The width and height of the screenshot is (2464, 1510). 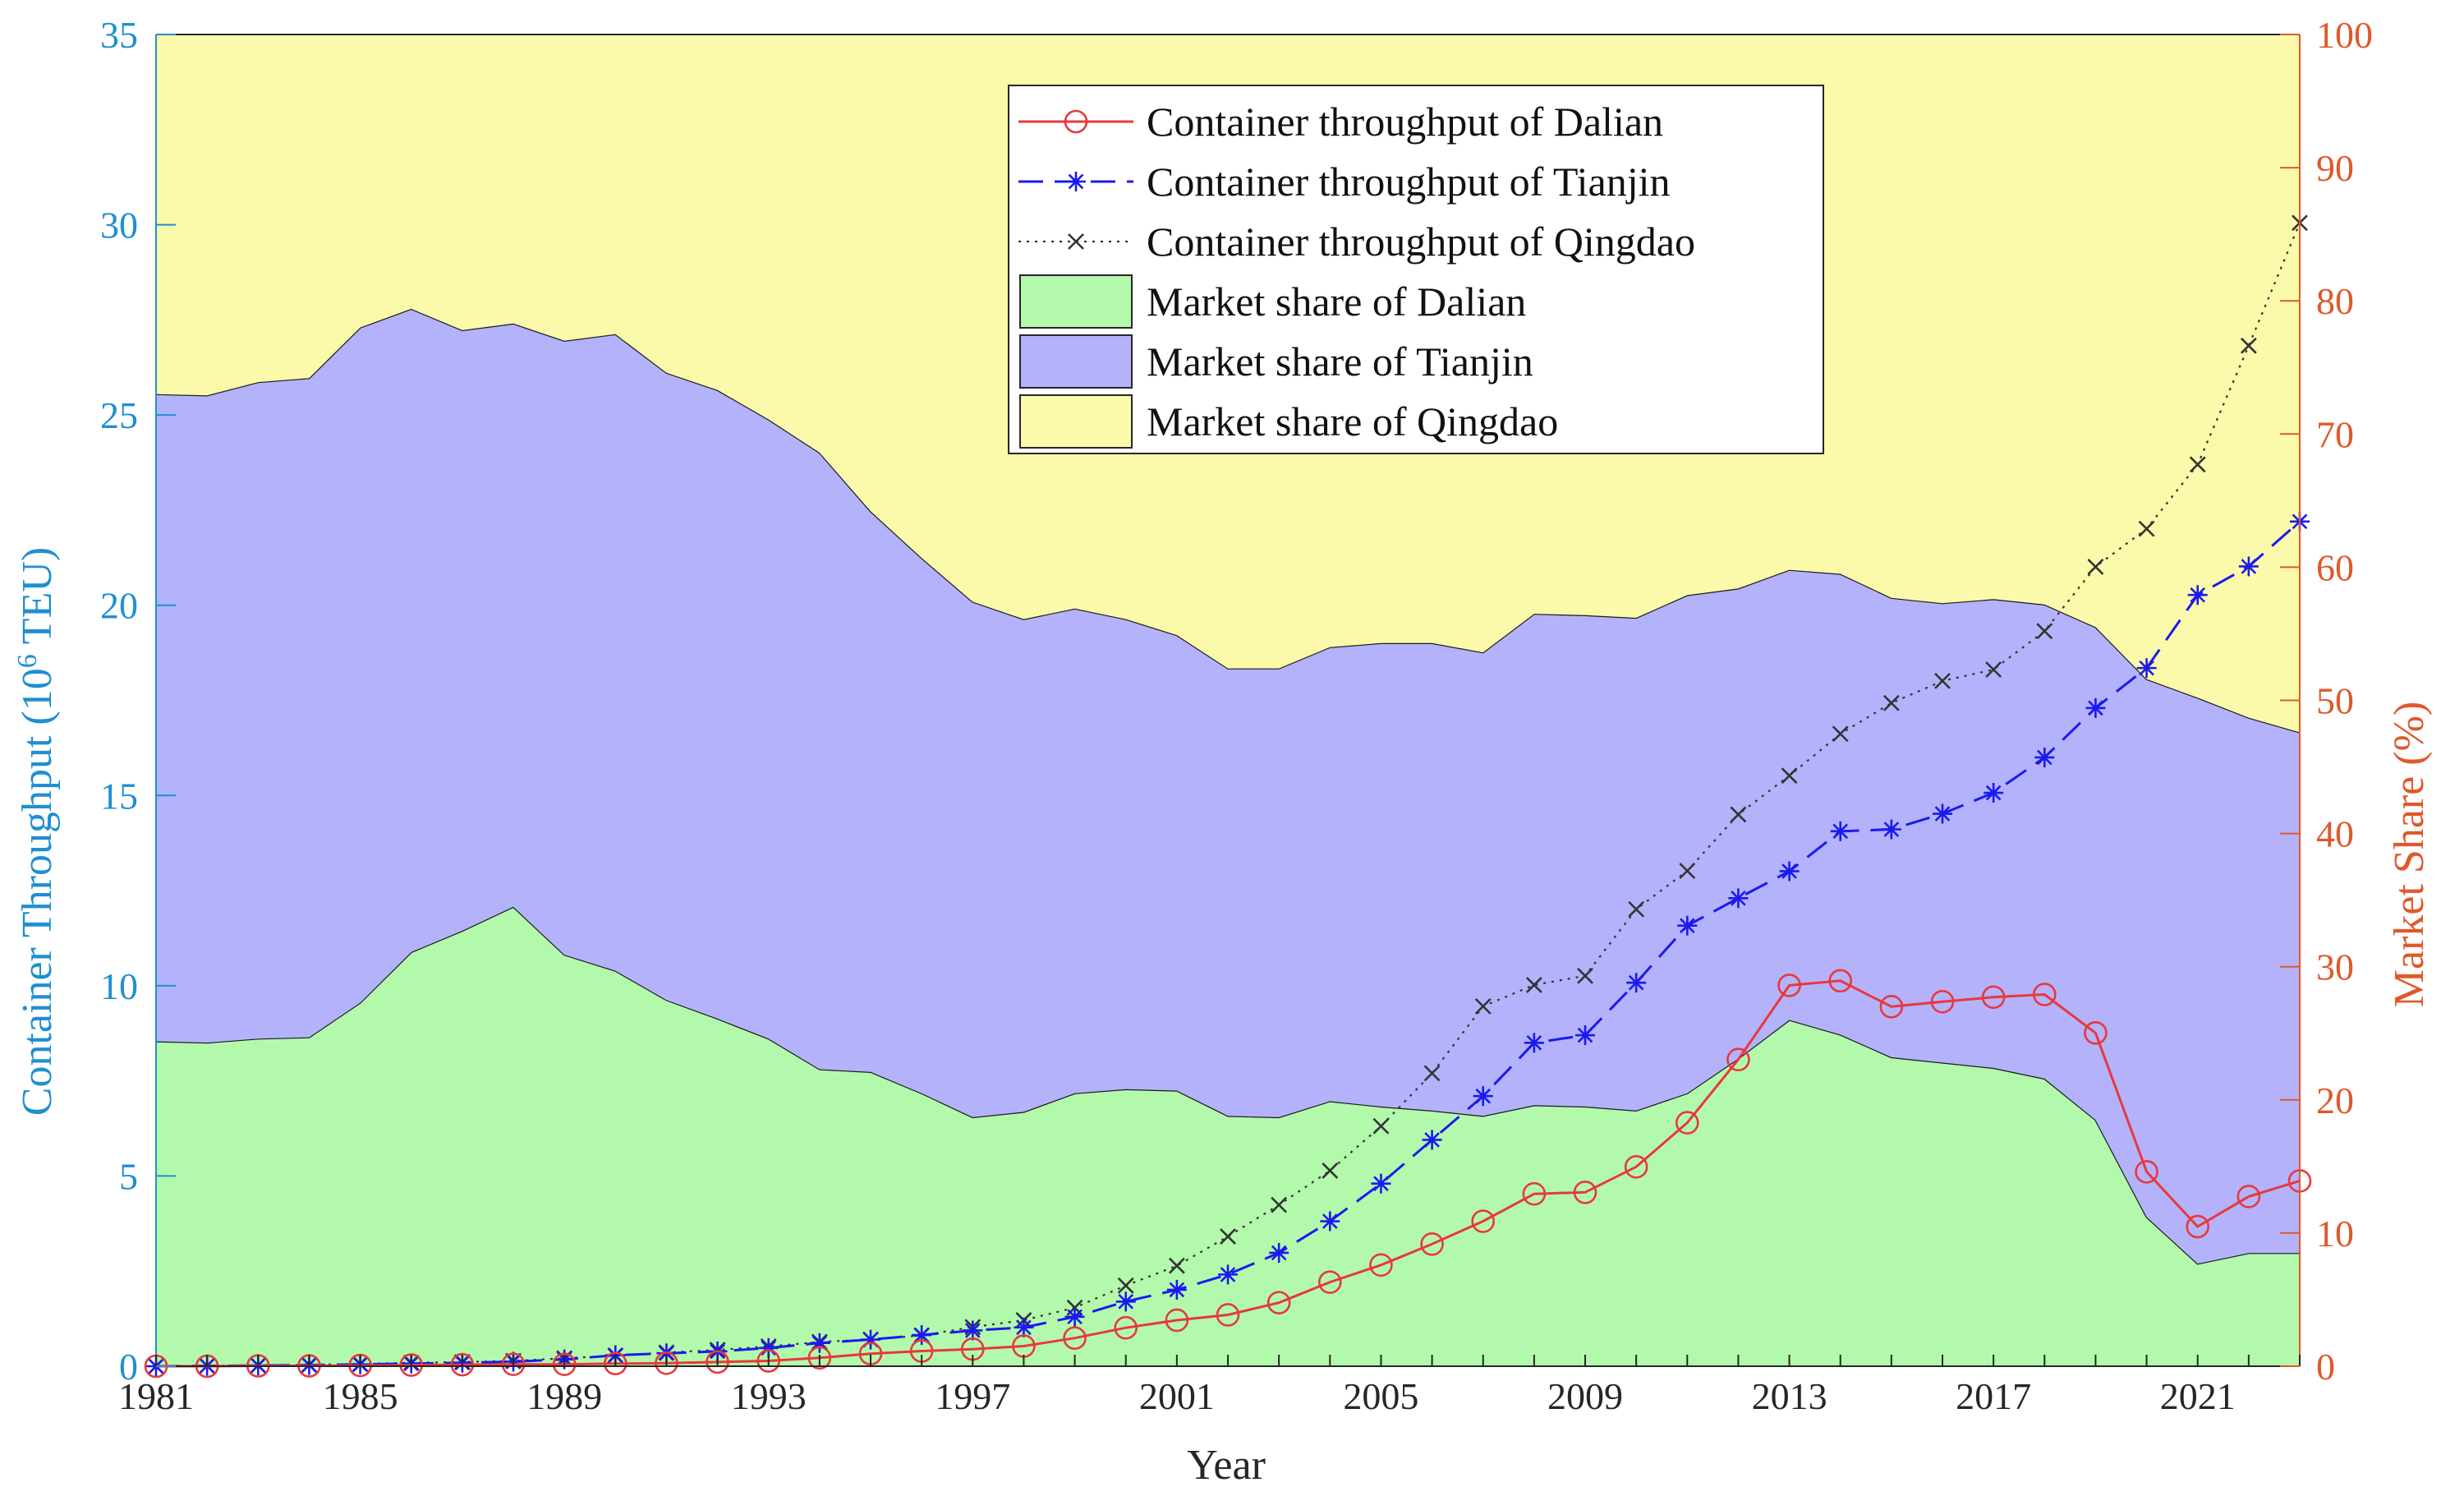 What do you see at coordinates (2335, 434) in the screenshot?
I see `y-right-tick-label: 70` at bounding box center [2335, 434].